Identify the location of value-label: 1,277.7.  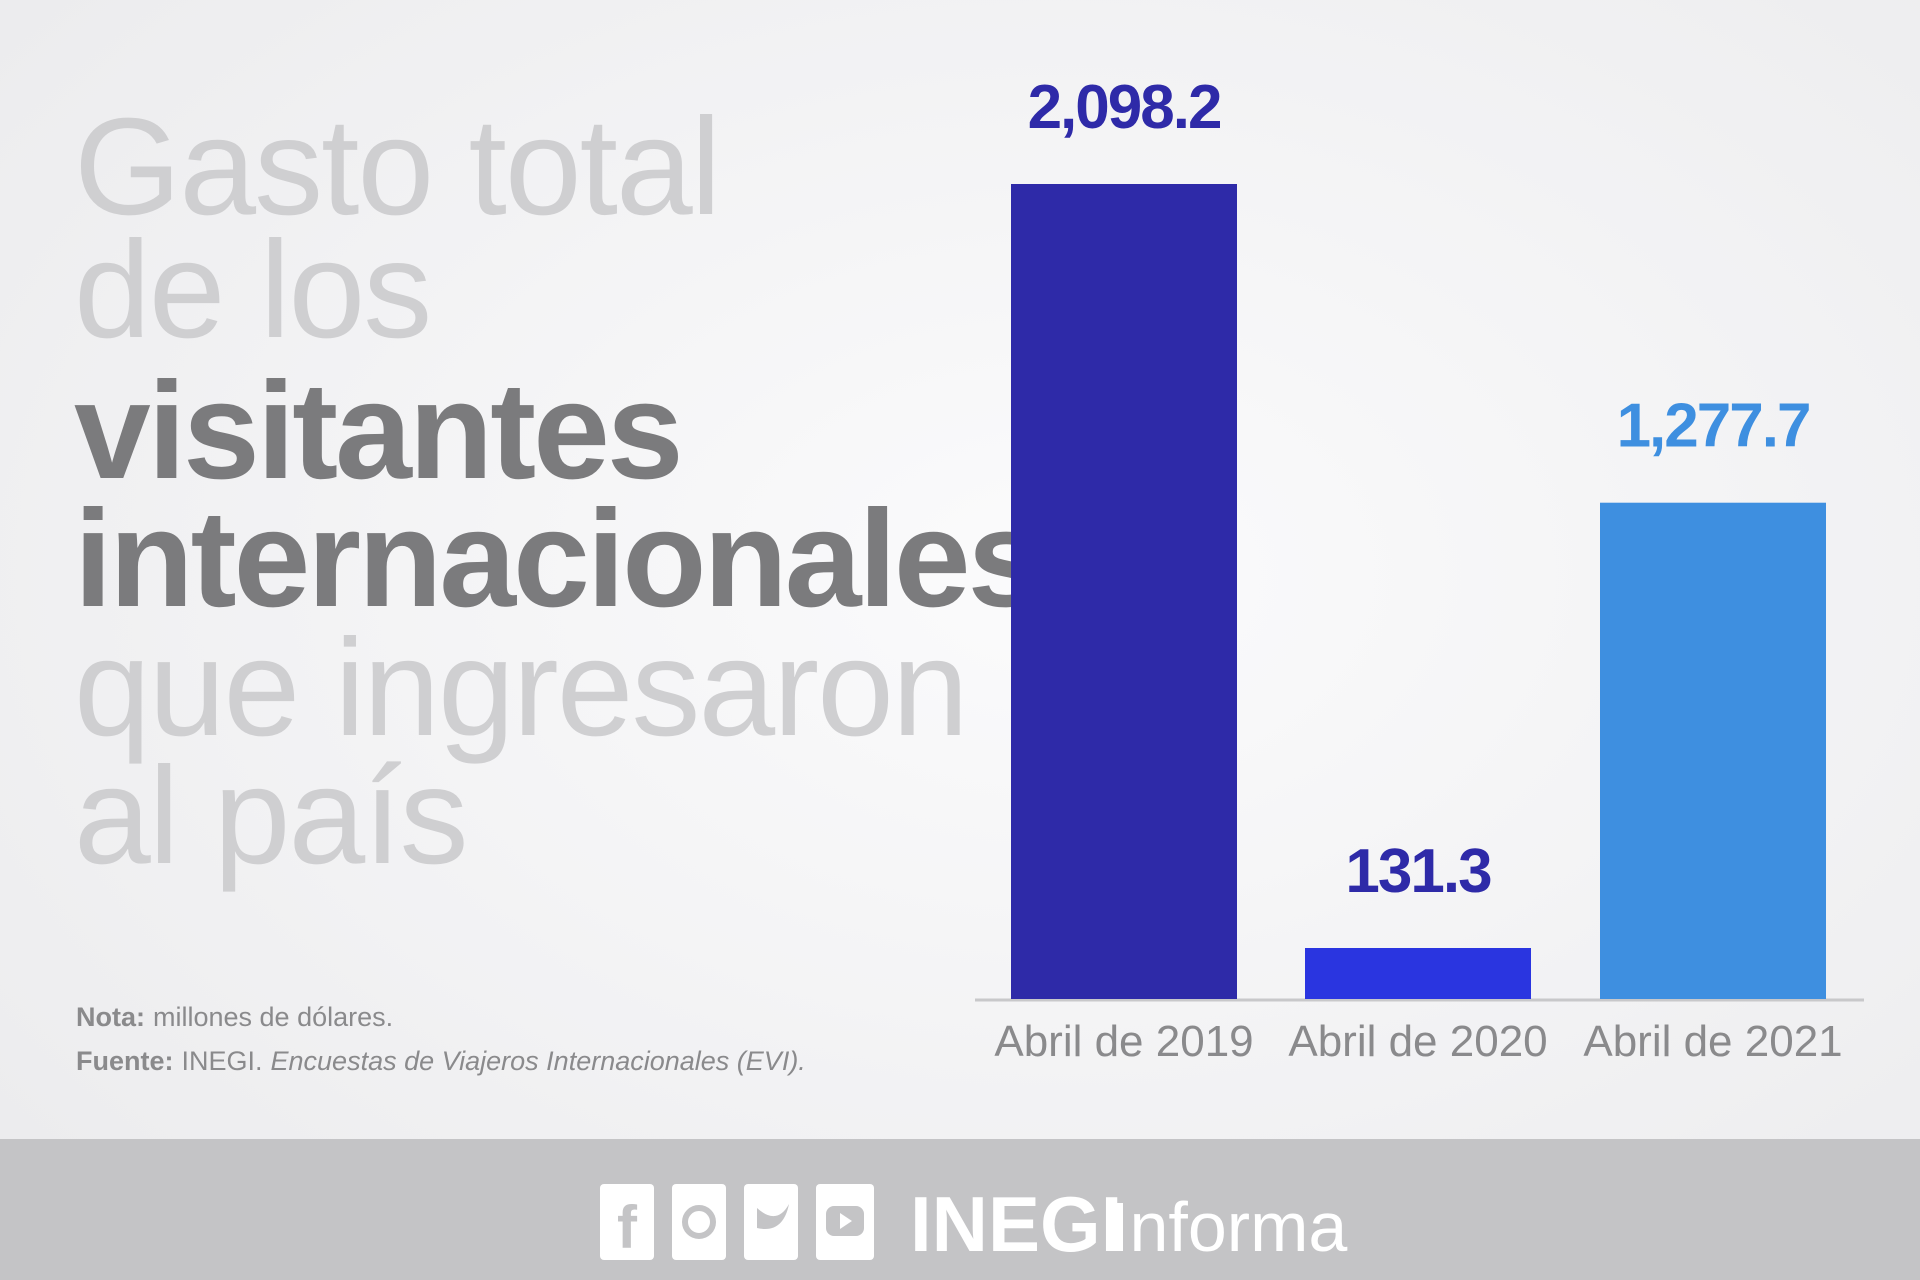
(1713, 426).